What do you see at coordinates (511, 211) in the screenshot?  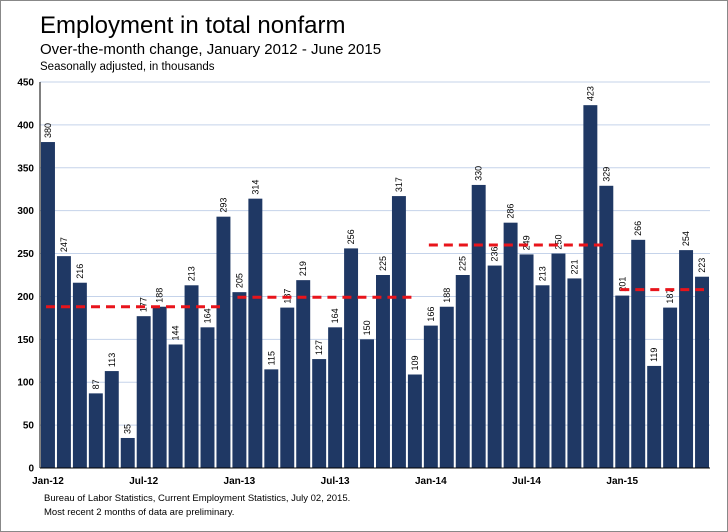 I see `value-label: 286` at bounding box center [511, 211].